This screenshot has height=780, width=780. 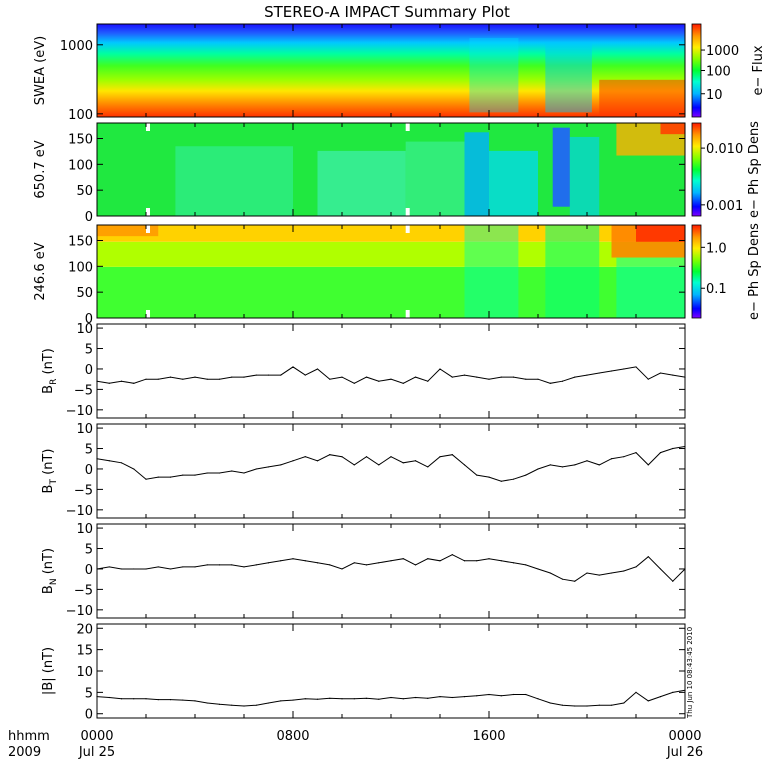 What do you see at coordinates (48, 671) in the screenshot?
I see `bmag-ylabel: |B| (nT)` at bounding box center [48, 671].